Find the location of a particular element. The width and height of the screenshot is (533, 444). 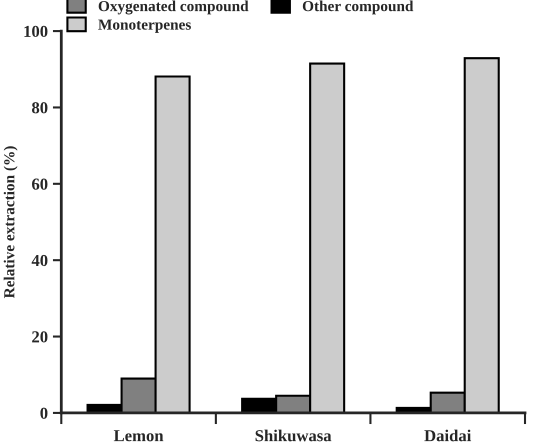

x-tick-label: Lemon is located at coordinates (139, 436).